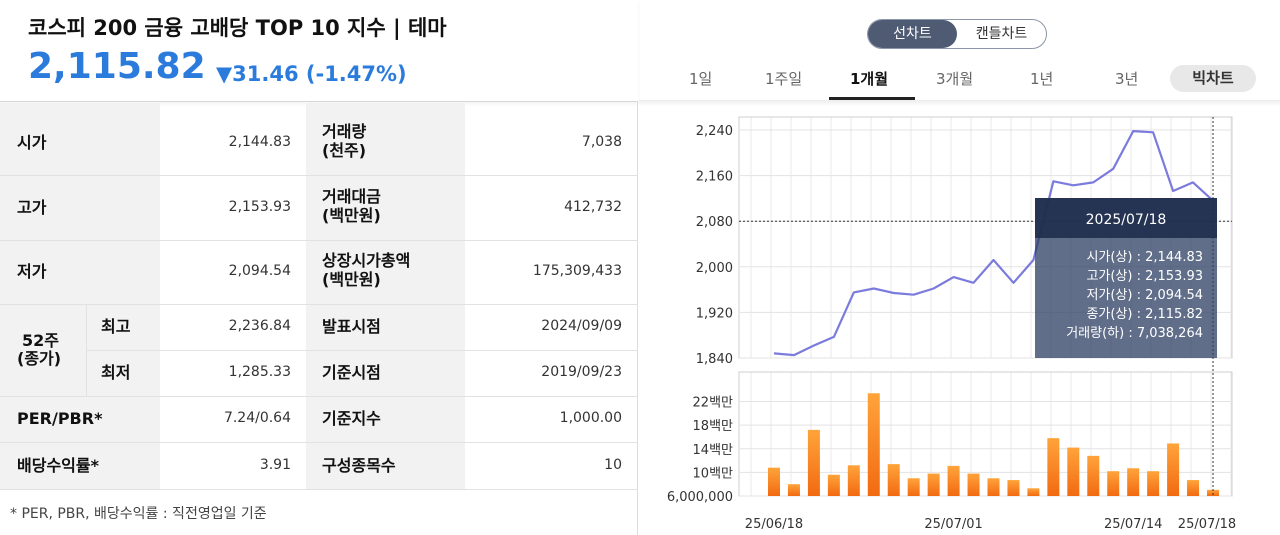  Describe the element at coordinates (39, 358) in the screenshot. I see `w52-sublabel: (종가)` at that location.